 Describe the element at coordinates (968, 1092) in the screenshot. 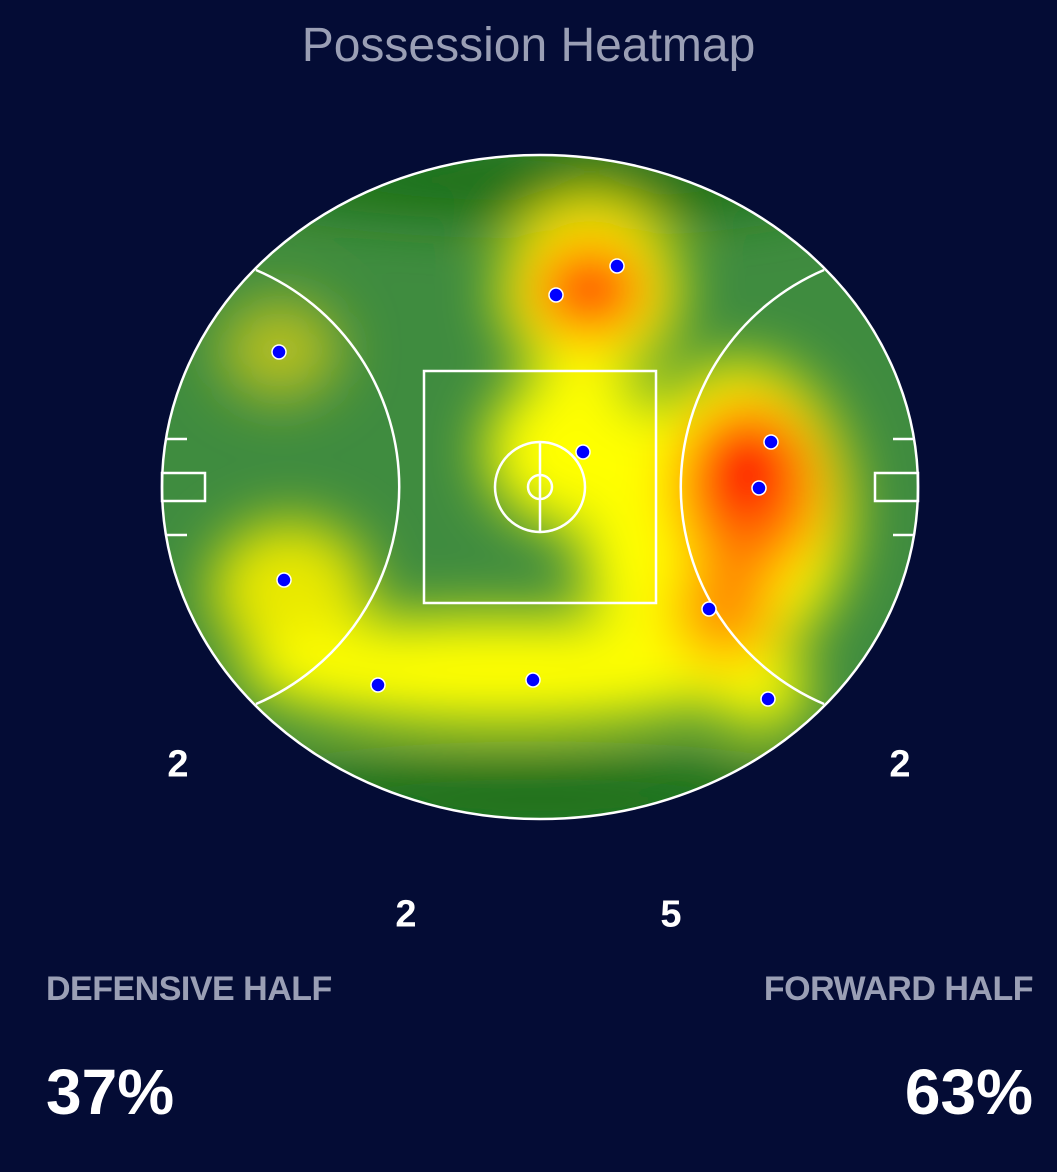

I see `half-percent: 63%` at that location.